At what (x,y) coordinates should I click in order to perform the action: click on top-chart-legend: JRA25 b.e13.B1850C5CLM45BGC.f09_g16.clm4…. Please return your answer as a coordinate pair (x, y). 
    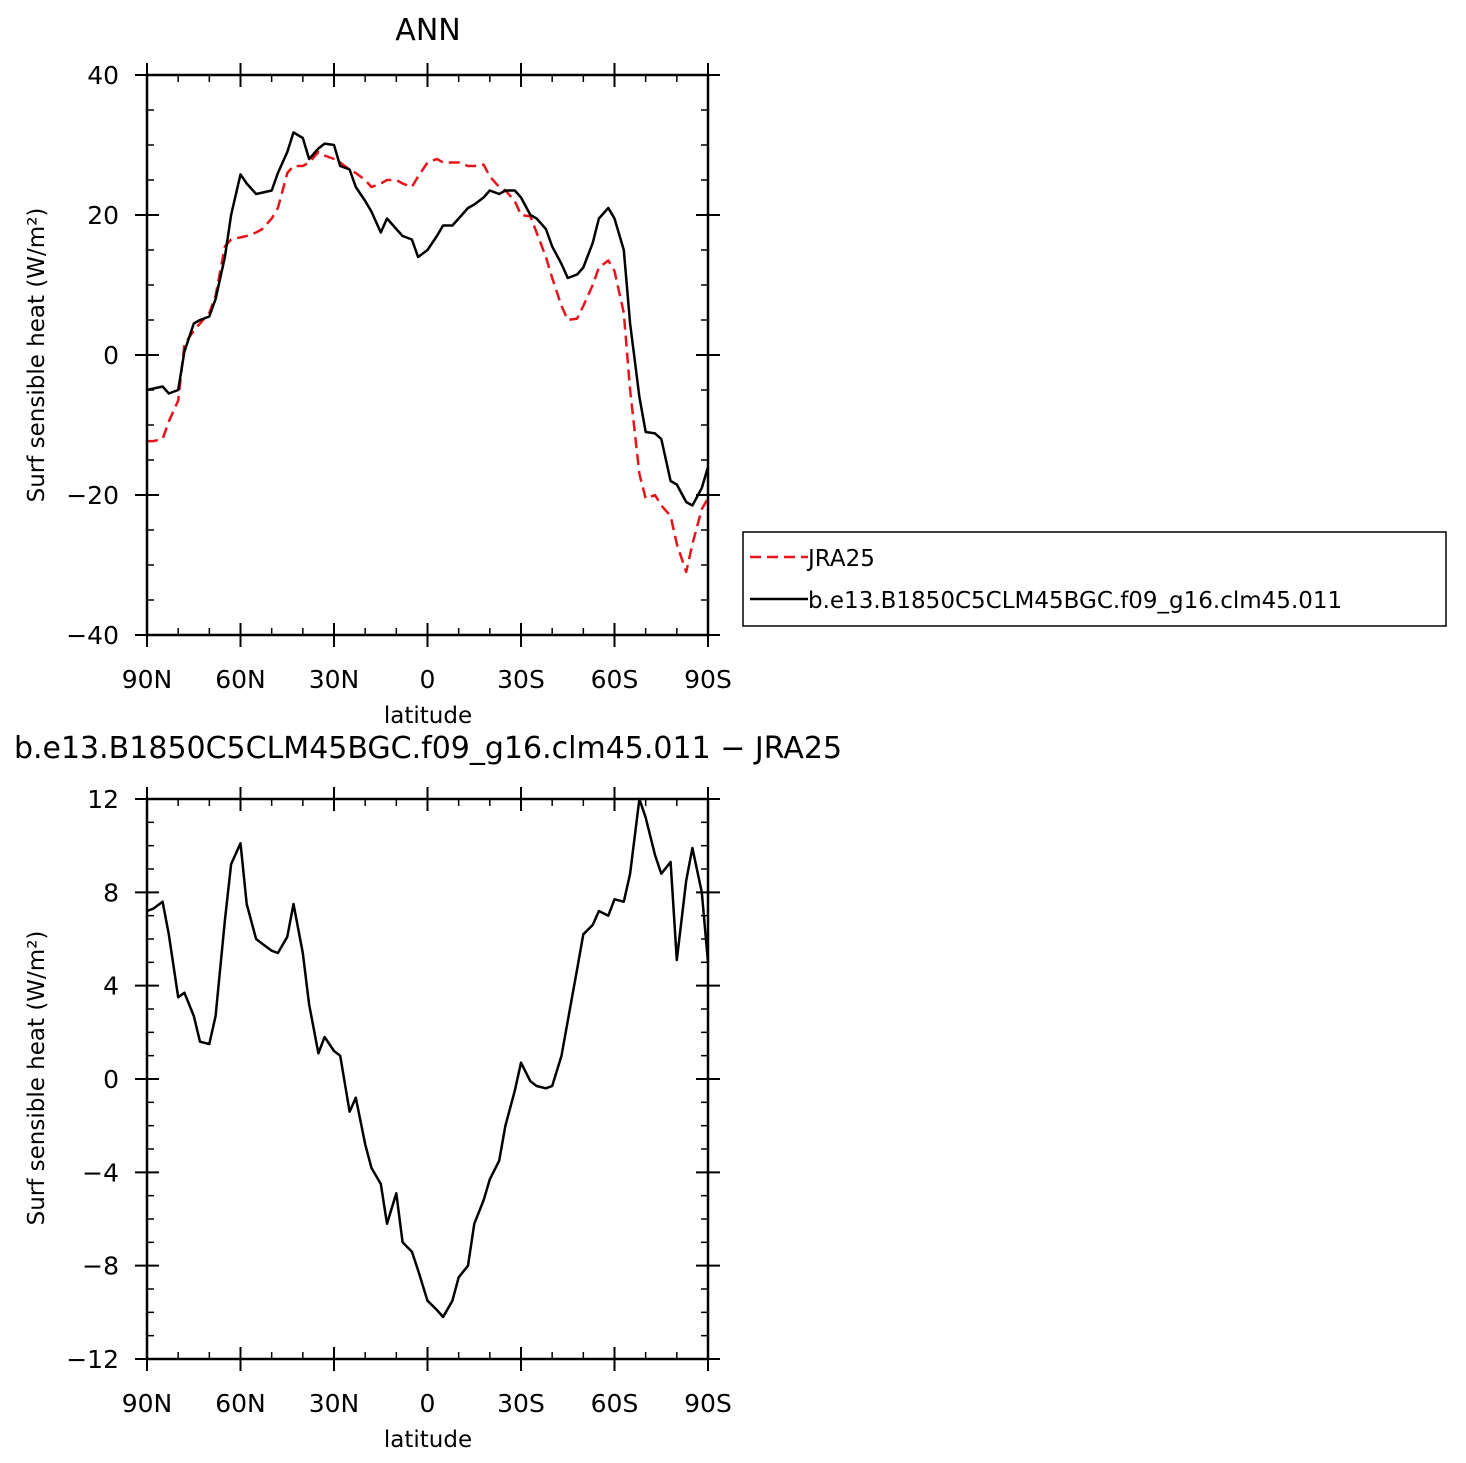
    Looking at the image, I should click on (1094, 579).